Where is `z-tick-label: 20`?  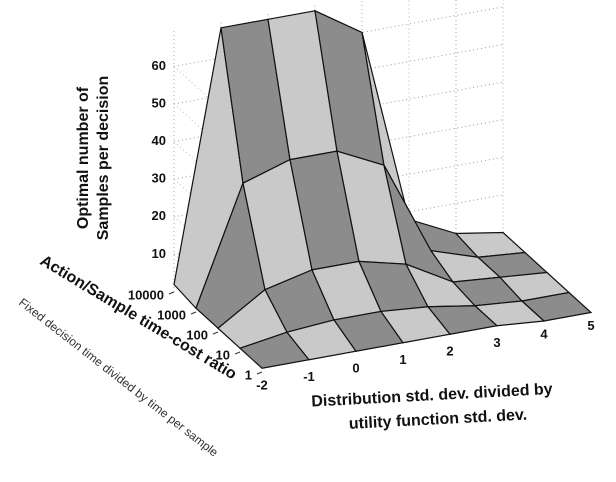 z-tick-label: 20 is located at coordinates (159, 215).